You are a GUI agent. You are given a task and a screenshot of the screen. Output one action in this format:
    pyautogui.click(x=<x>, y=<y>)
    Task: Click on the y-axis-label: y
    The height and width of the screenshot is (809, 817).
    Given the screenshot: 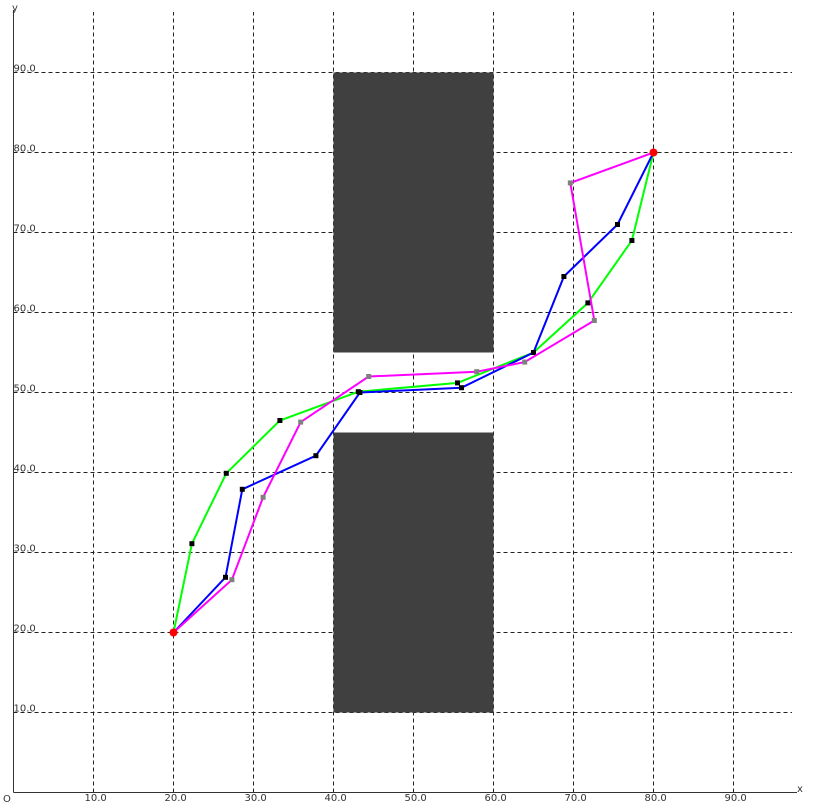 What is the action you would take?
    pyautogui.click(x=15, y=8)
    